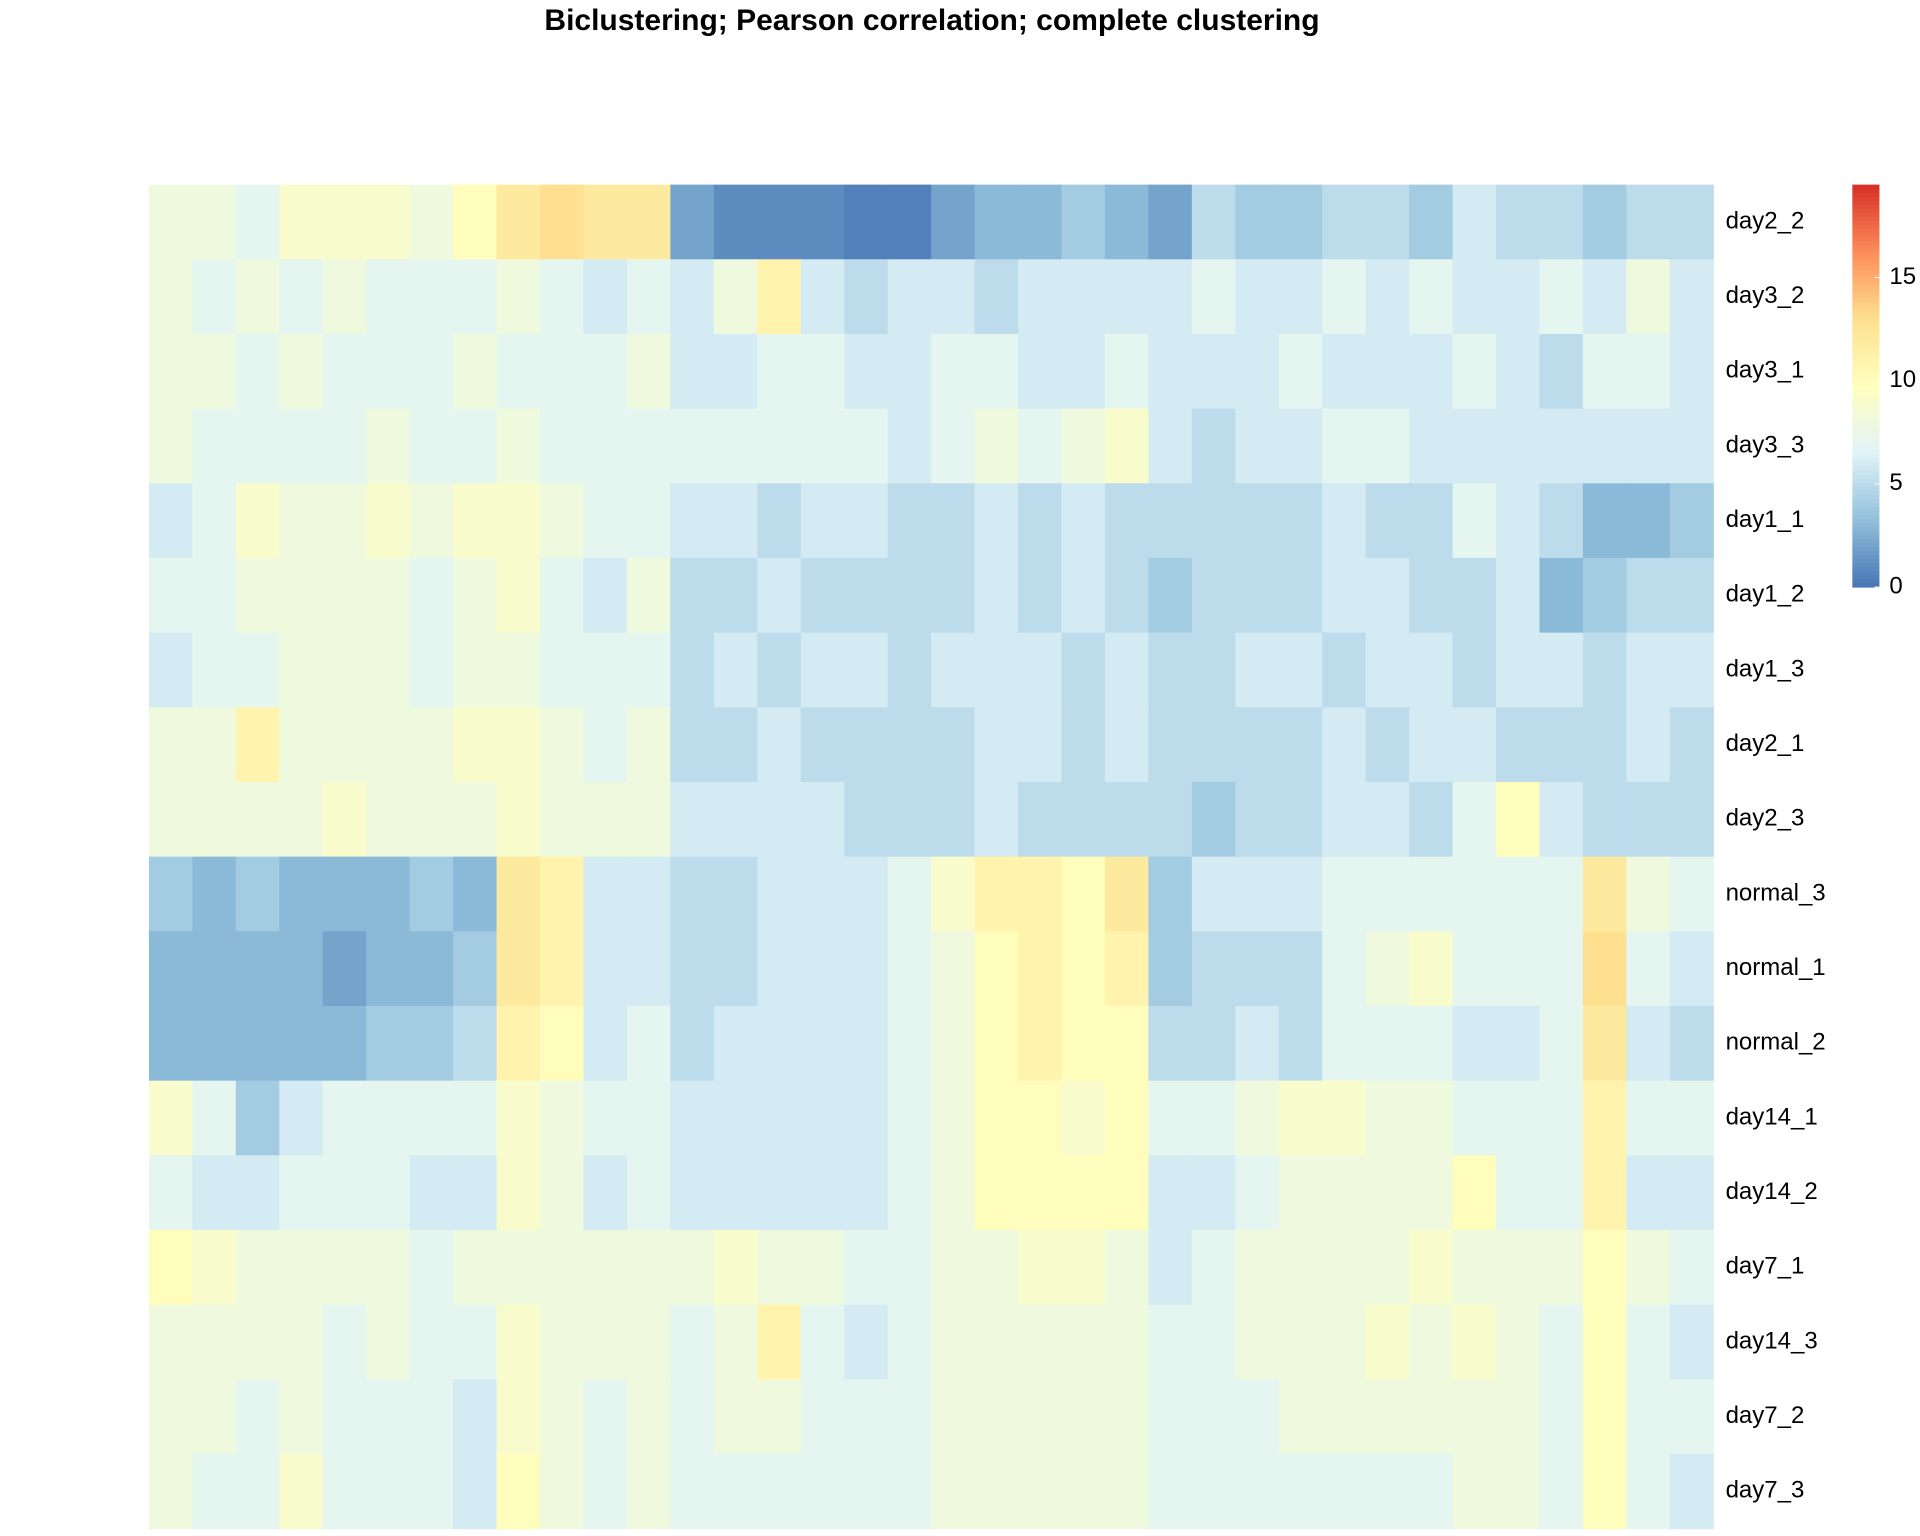 This screenshot has width=1920, height=1536. Describe the element at coordinates (1895, 585) in the screenshot. I see `colorbar-tick-label: 0` at that location.